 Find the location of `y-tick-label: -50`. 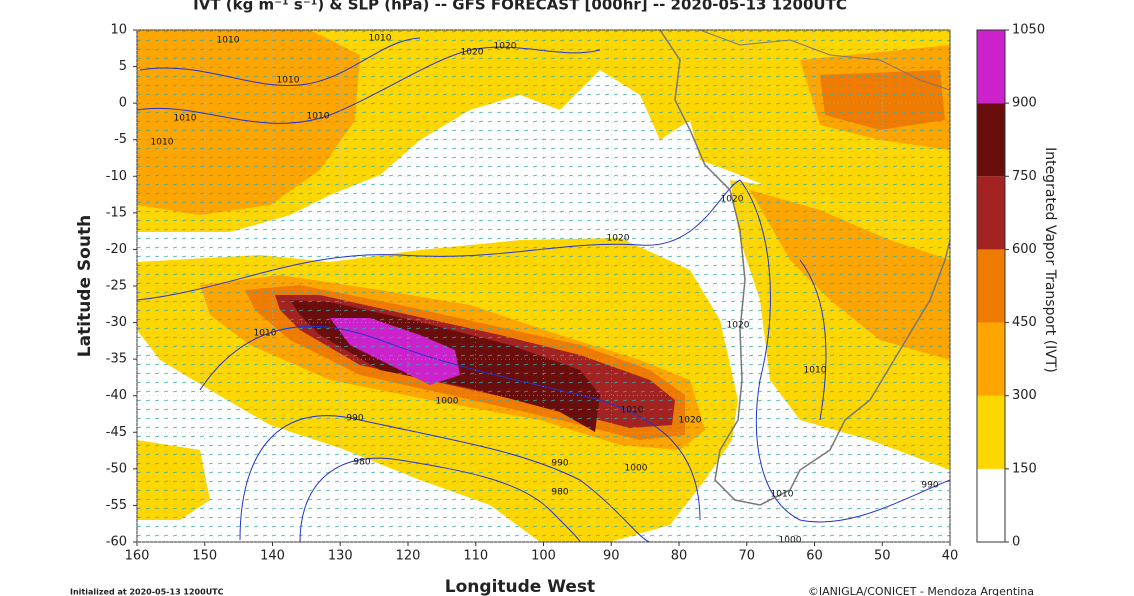

y-tick-label: -50 is located at coordinates (116, 468).